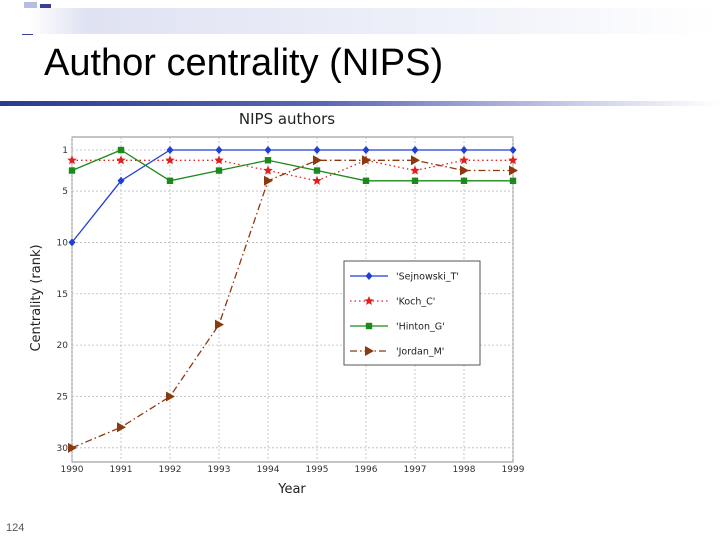 The width and height of the screenshot is (720, 540). Describe the element at coordinates (63, 346) in the screenshot. I see `y-tick-label: 20` at that location.